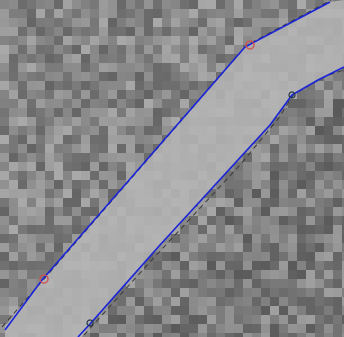 This screenshot has height=337, width=344. What do you see at coordinates (44, 279) in the screenshot?
I see `vertex-handle-bottom-left` at bounding box center [44, 279].